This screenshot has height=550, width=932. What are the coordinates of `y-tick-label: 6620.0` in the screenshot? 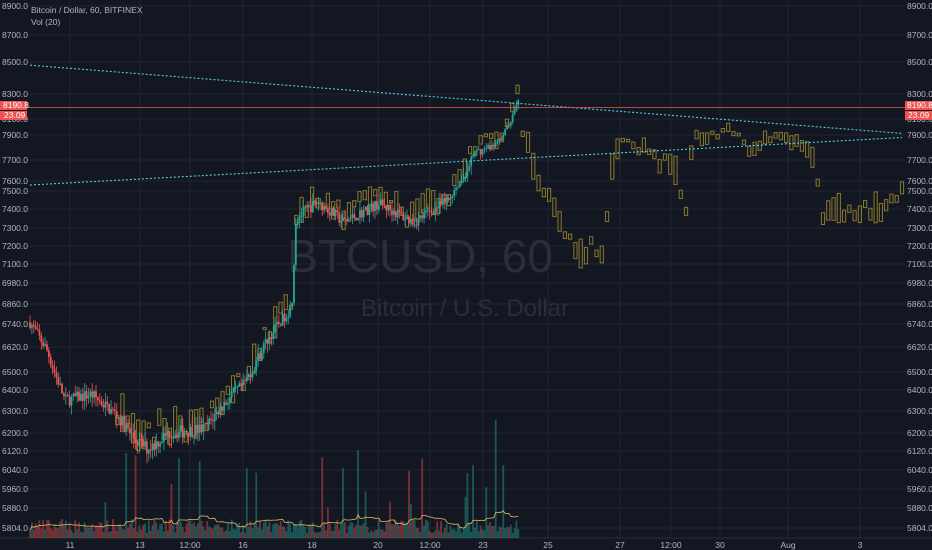 It's located at (15, 347).